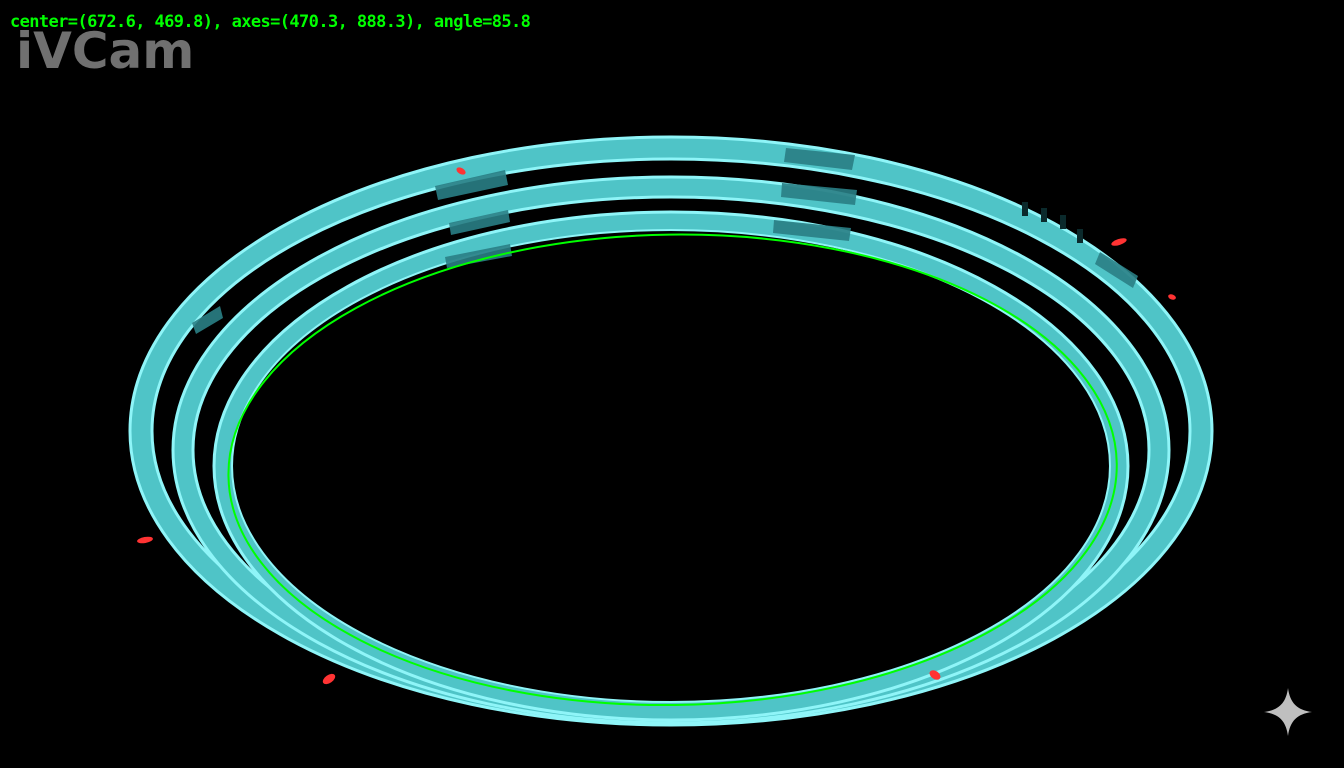 Image resolution: width=1344 pixels, height=768 pixels. I want to click on sparkle-icon, so click(1288, 712).